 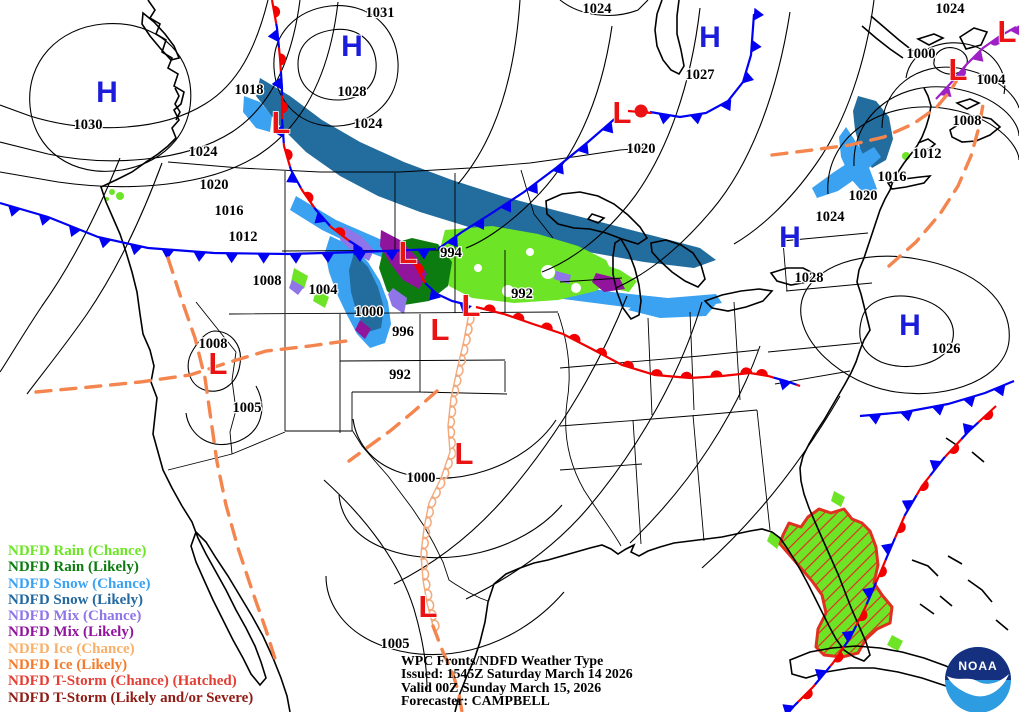 What do you see at coordinates (863, 196) in the screenshot?
I see `isobar-label: 1020` at bounding box center [863, 196].